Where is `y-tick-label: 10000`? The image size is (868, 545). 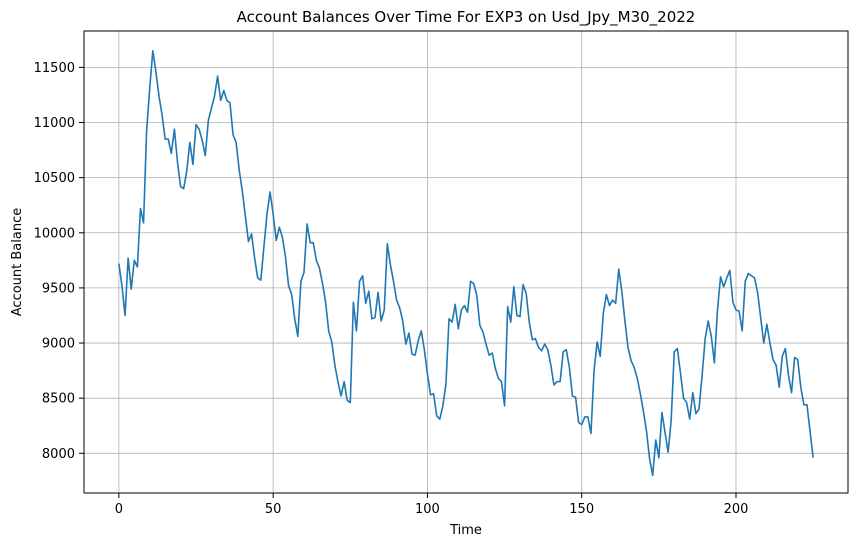 y-tick-label: 10000 is located at coordinates (54, 233).